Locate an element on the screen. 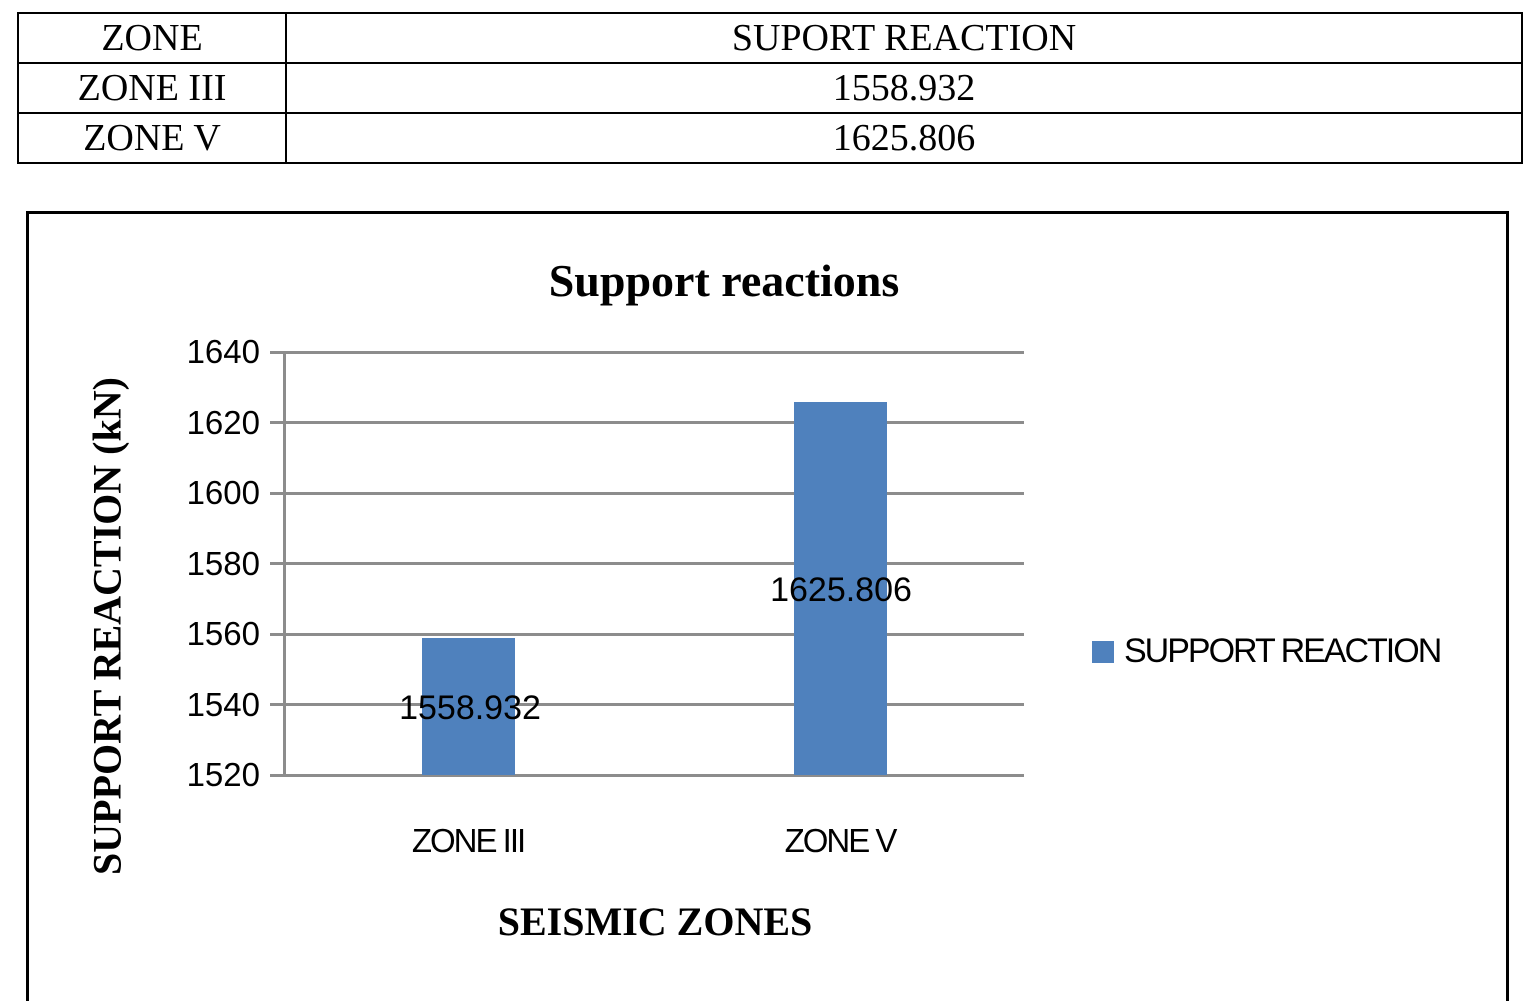  y-tick-label: 1580 is located at coordinates (223, 563).